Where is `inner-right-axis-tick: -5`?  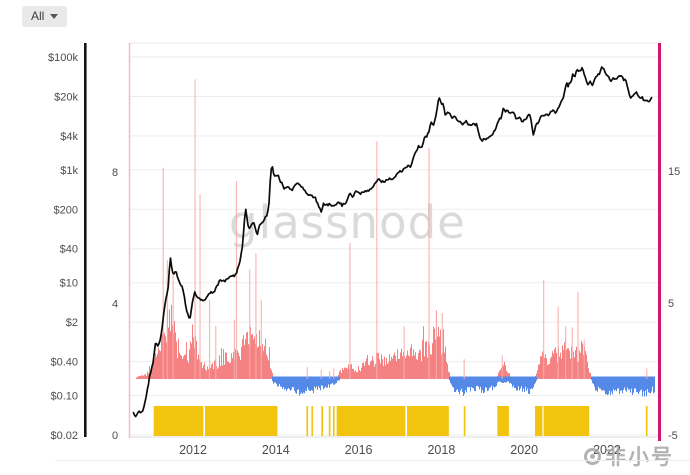
inner-right-axis-tick: -5 is located at coordinates (673, 436).